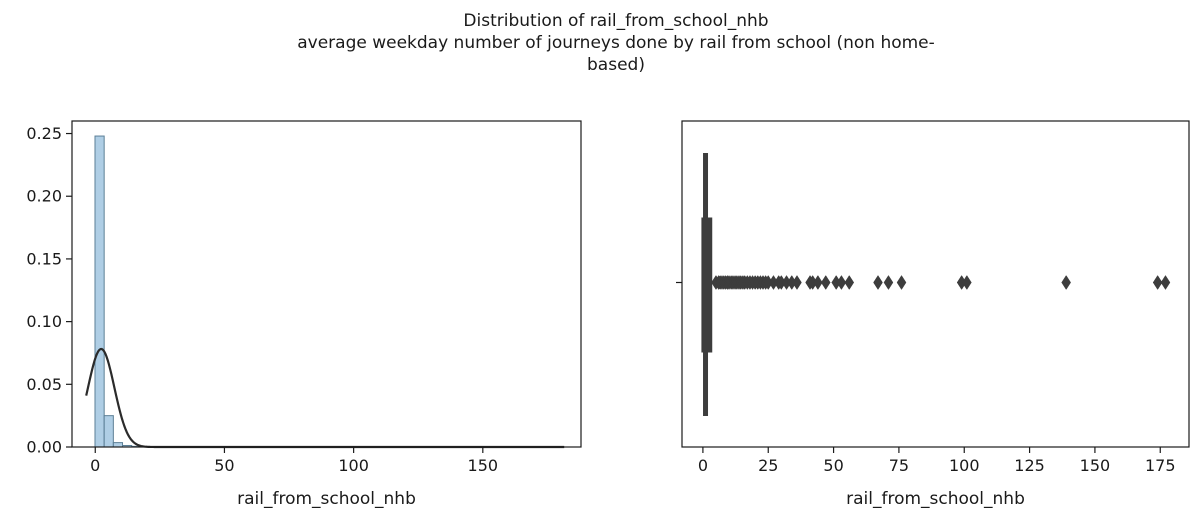  Describe the element at coordinates (616, 21) in the screenshot. I see `title-line-1: Distribution of rail_from_school_nhb` at that location.